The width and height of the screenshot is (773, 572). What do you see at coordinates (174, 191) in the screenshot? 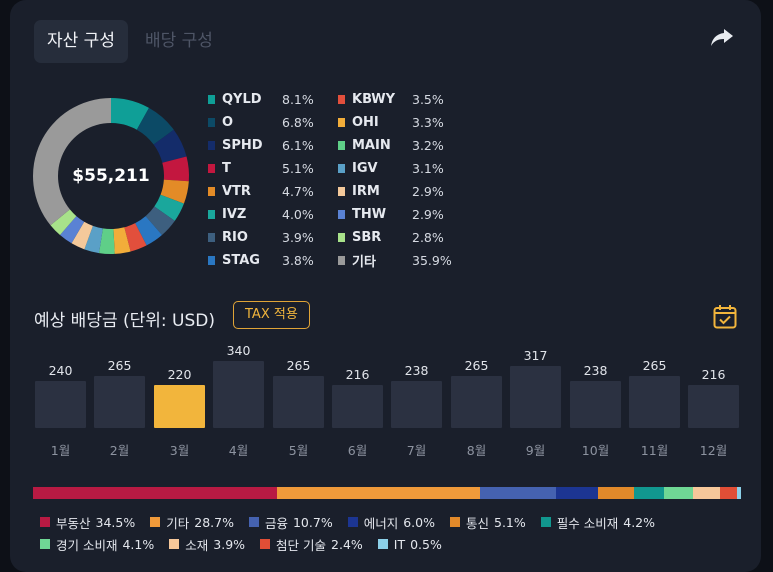
I see `donut-slice-vtr` at bounding box center [174, 191].